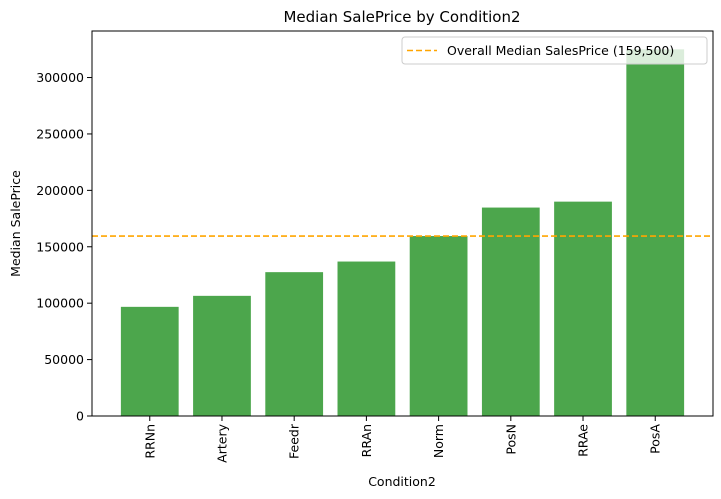 This screenshot has height=499, width=721. What do you see at coordinates (60, 133) in the screenshot?
I see `y-tick-label: 250000` at bounding box center [60, 133].